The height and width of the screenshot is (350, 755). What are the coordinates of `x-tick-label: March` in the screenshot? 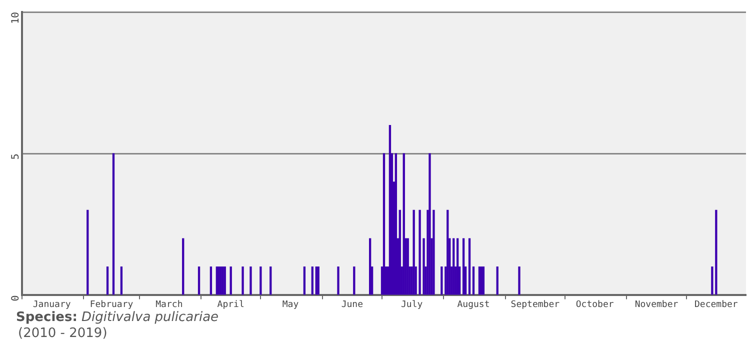 It's located at (169, 305).